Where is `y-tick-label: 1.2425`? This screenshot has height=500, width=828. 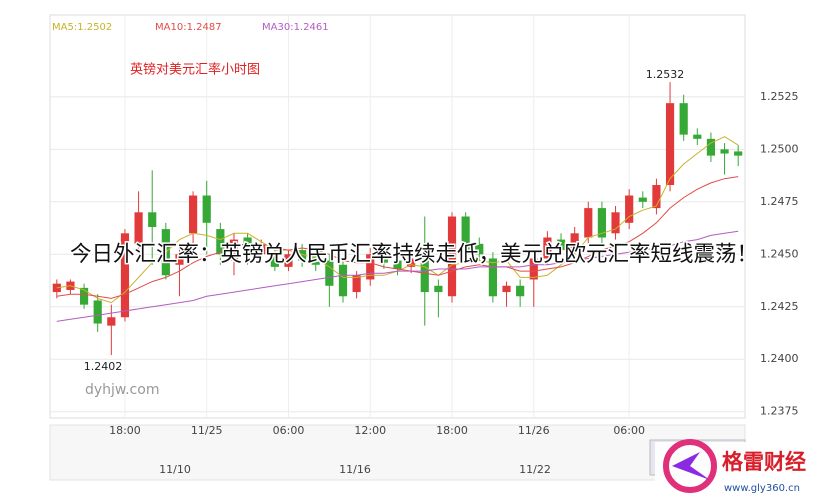
y-tick-label: 1.2425 is located at coordinates (779, 306).